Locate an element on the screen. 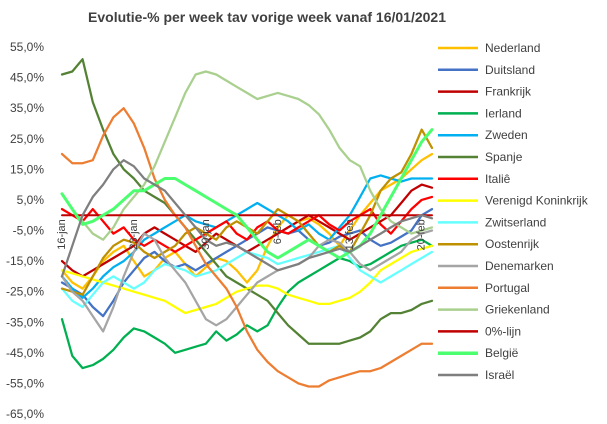  series-line-verenigd-koninkrijk is located at coordinates (247, 279).